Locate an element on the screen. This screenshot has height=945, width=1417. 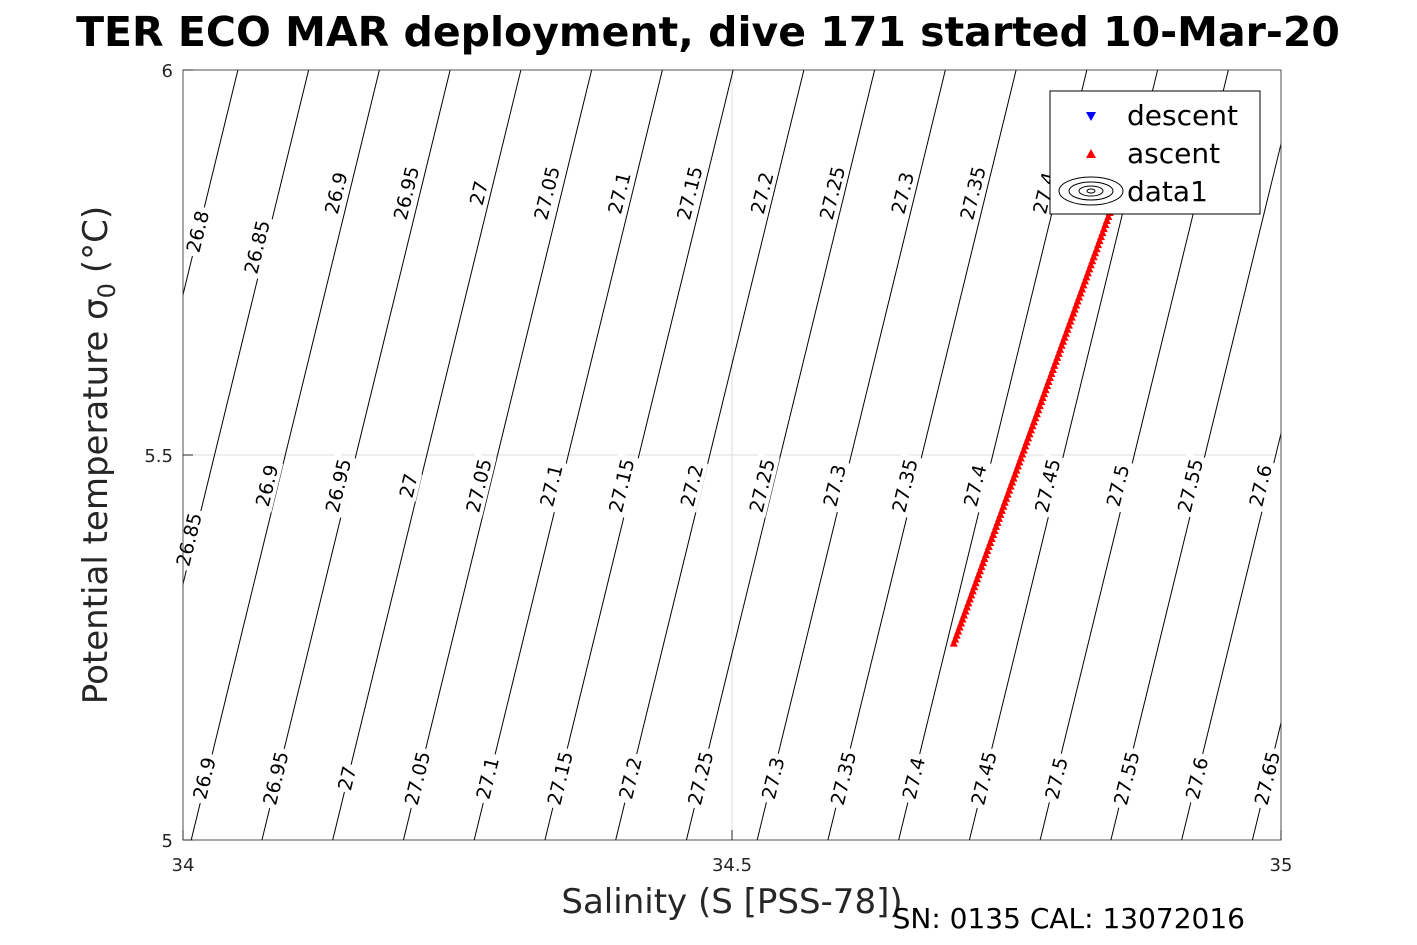
legend: descent ascent data1 is located at coordinates (1155, 152).